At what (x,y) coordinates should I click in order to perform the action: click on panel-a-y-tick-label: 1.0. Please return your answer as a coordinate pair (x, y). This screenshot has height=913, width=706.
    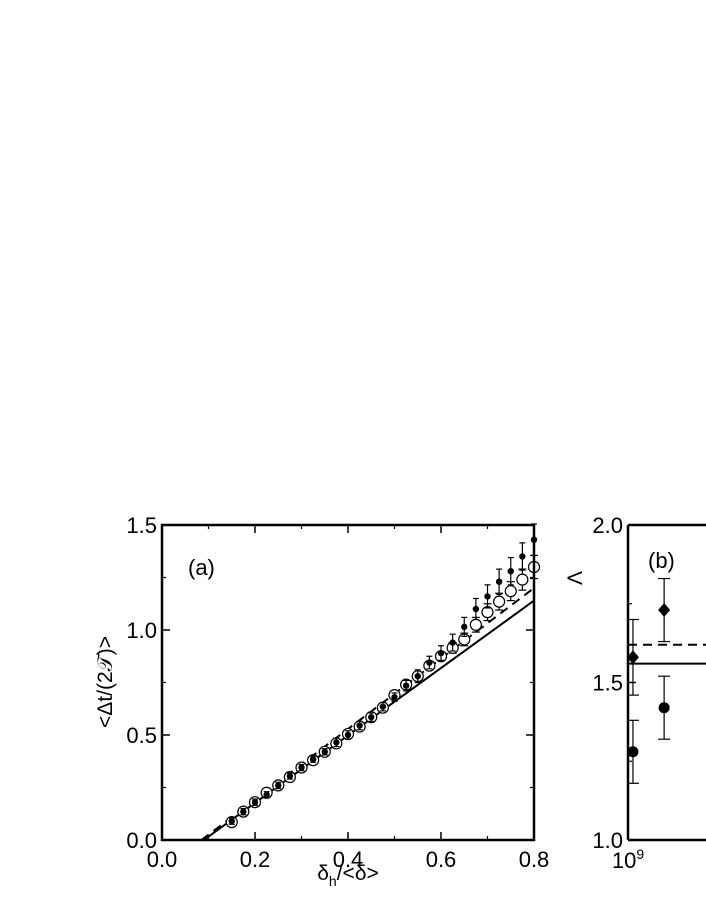
    Looking at the image, I should click on (141, 630).